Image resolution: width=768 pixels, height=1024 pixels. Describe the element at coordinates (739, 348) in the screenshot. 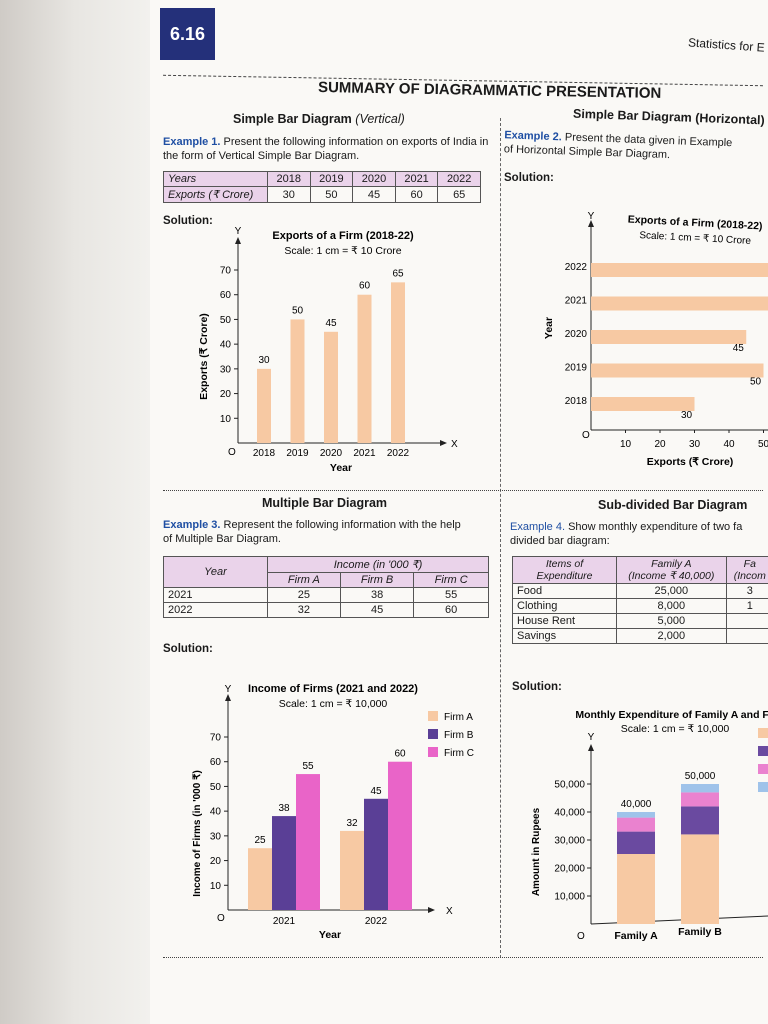

I see `chart2-bar-label: 45` at that location.